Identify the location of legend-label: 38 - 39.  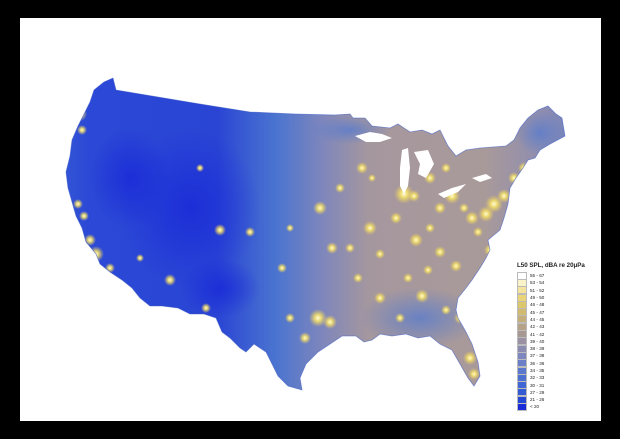
(537, 349).